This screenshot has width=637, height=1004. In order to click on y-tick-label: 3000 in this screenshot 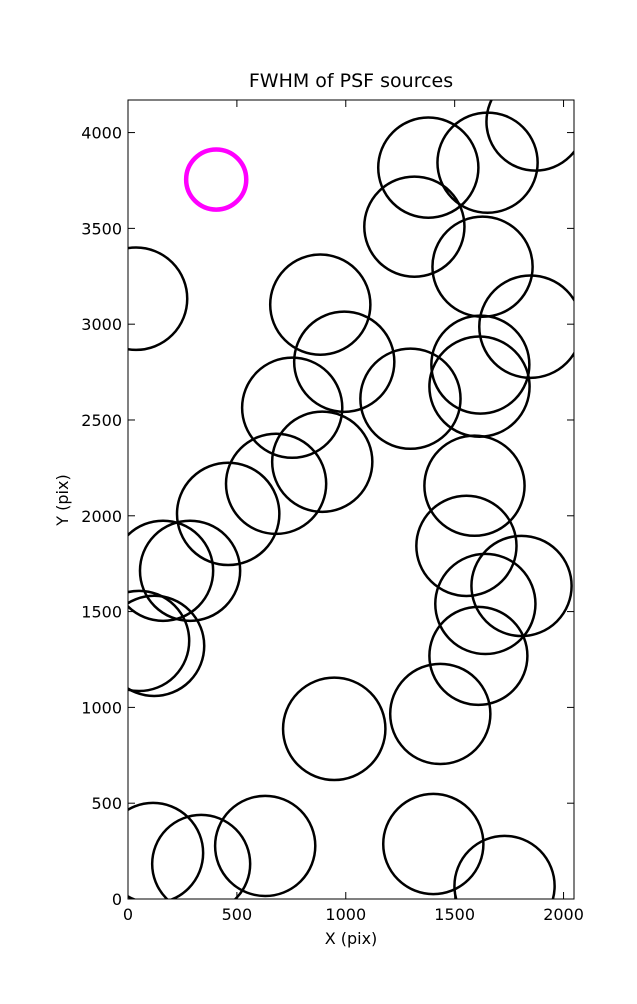, I will do `click(101, 324)`.